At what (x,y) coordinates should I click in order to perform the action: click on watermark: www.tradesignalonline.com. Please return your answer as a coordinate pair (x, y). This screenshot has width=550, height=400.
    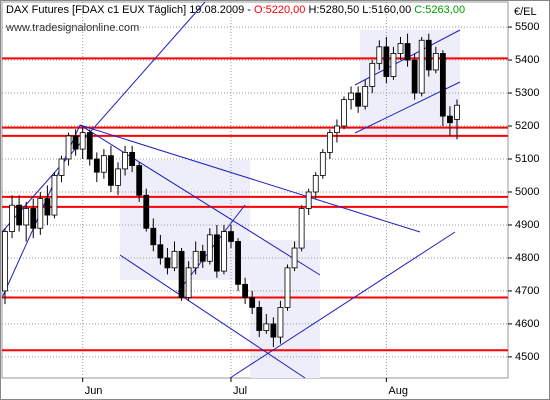
    Looking at the image, I should click on (72, 28).